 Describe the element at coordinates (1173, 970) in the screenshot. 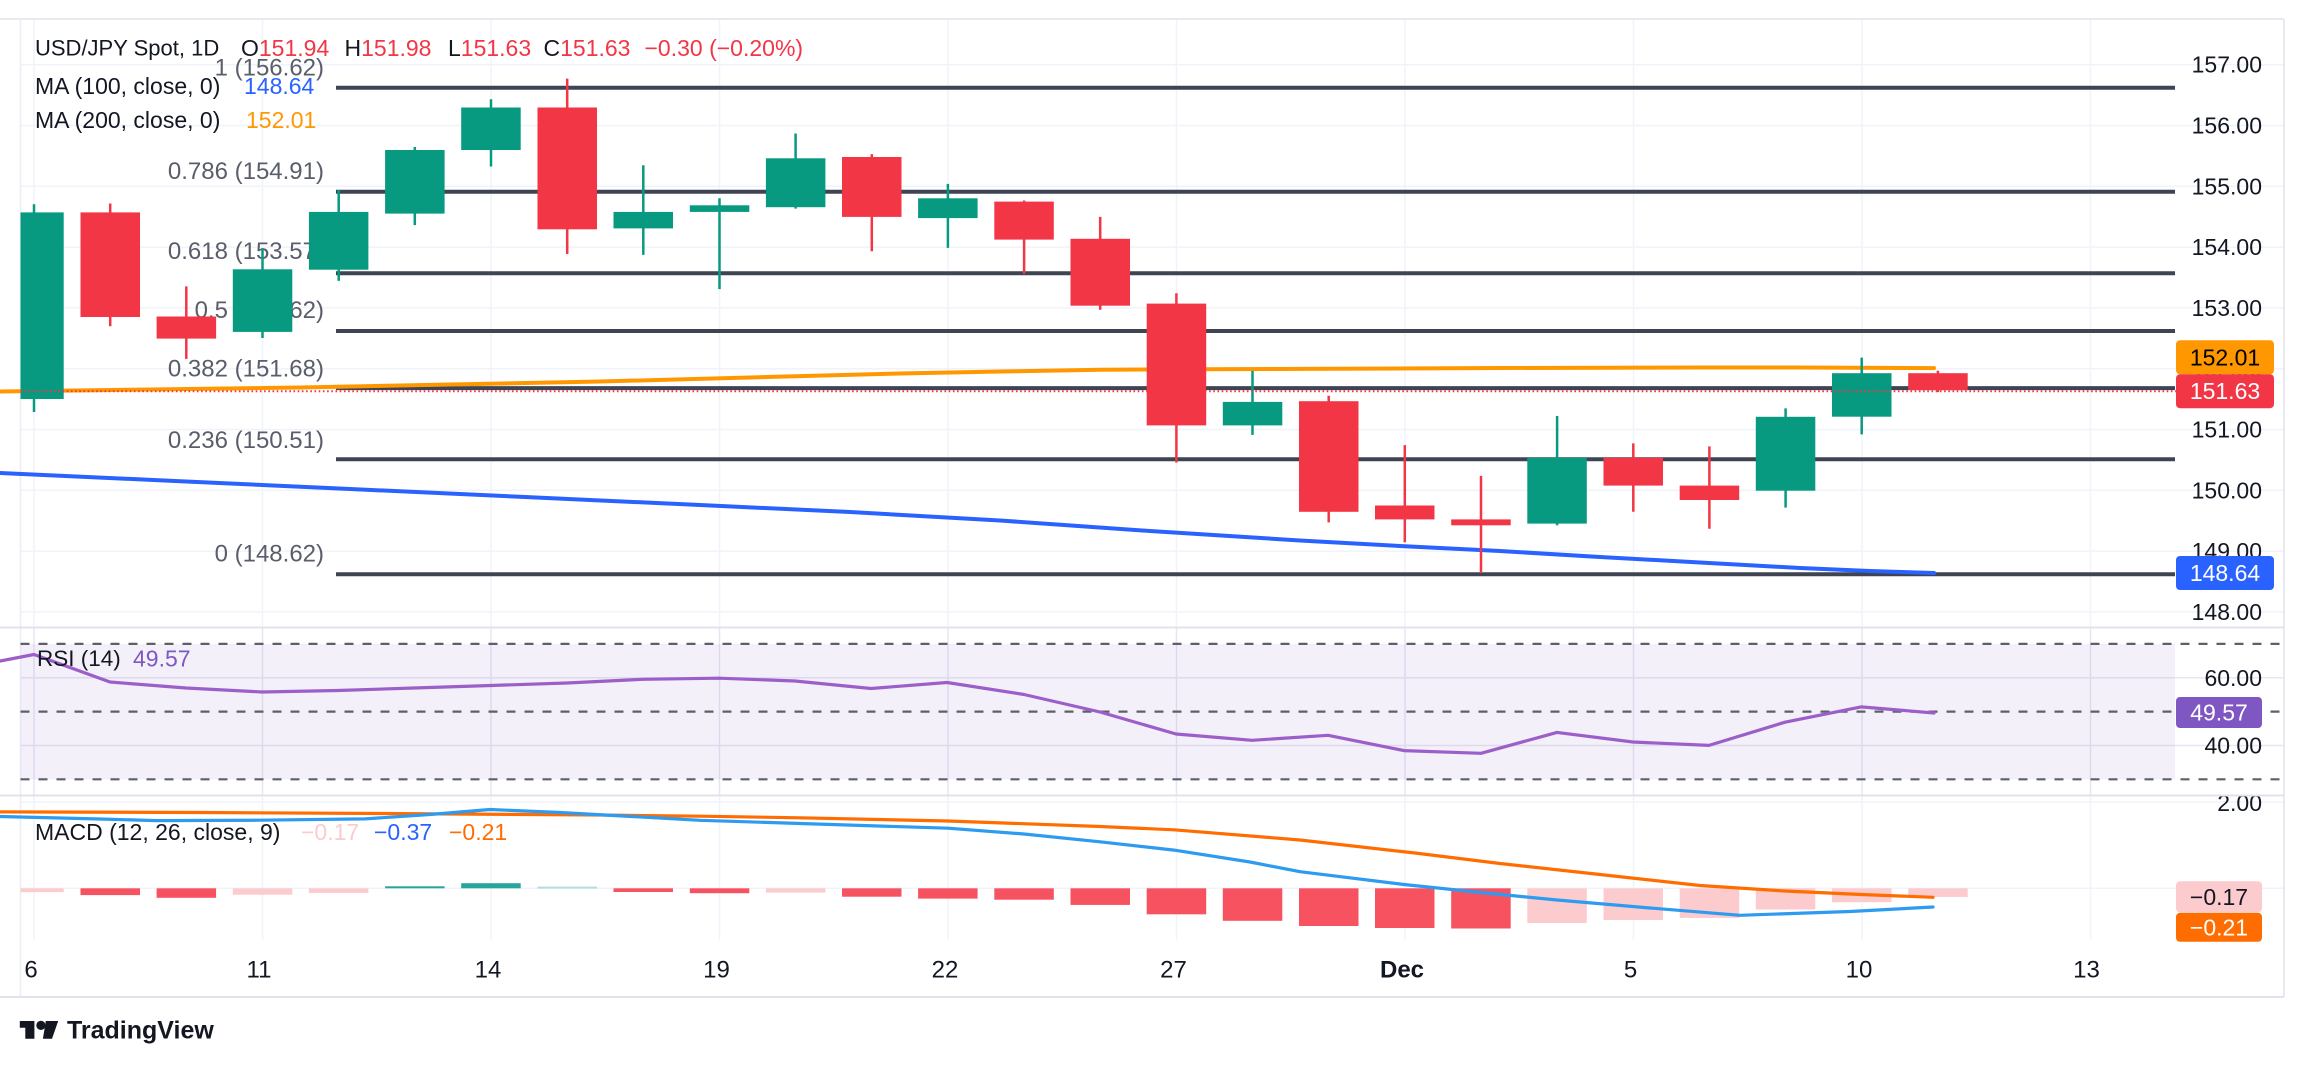

I see `svg-text: 27` at that location.